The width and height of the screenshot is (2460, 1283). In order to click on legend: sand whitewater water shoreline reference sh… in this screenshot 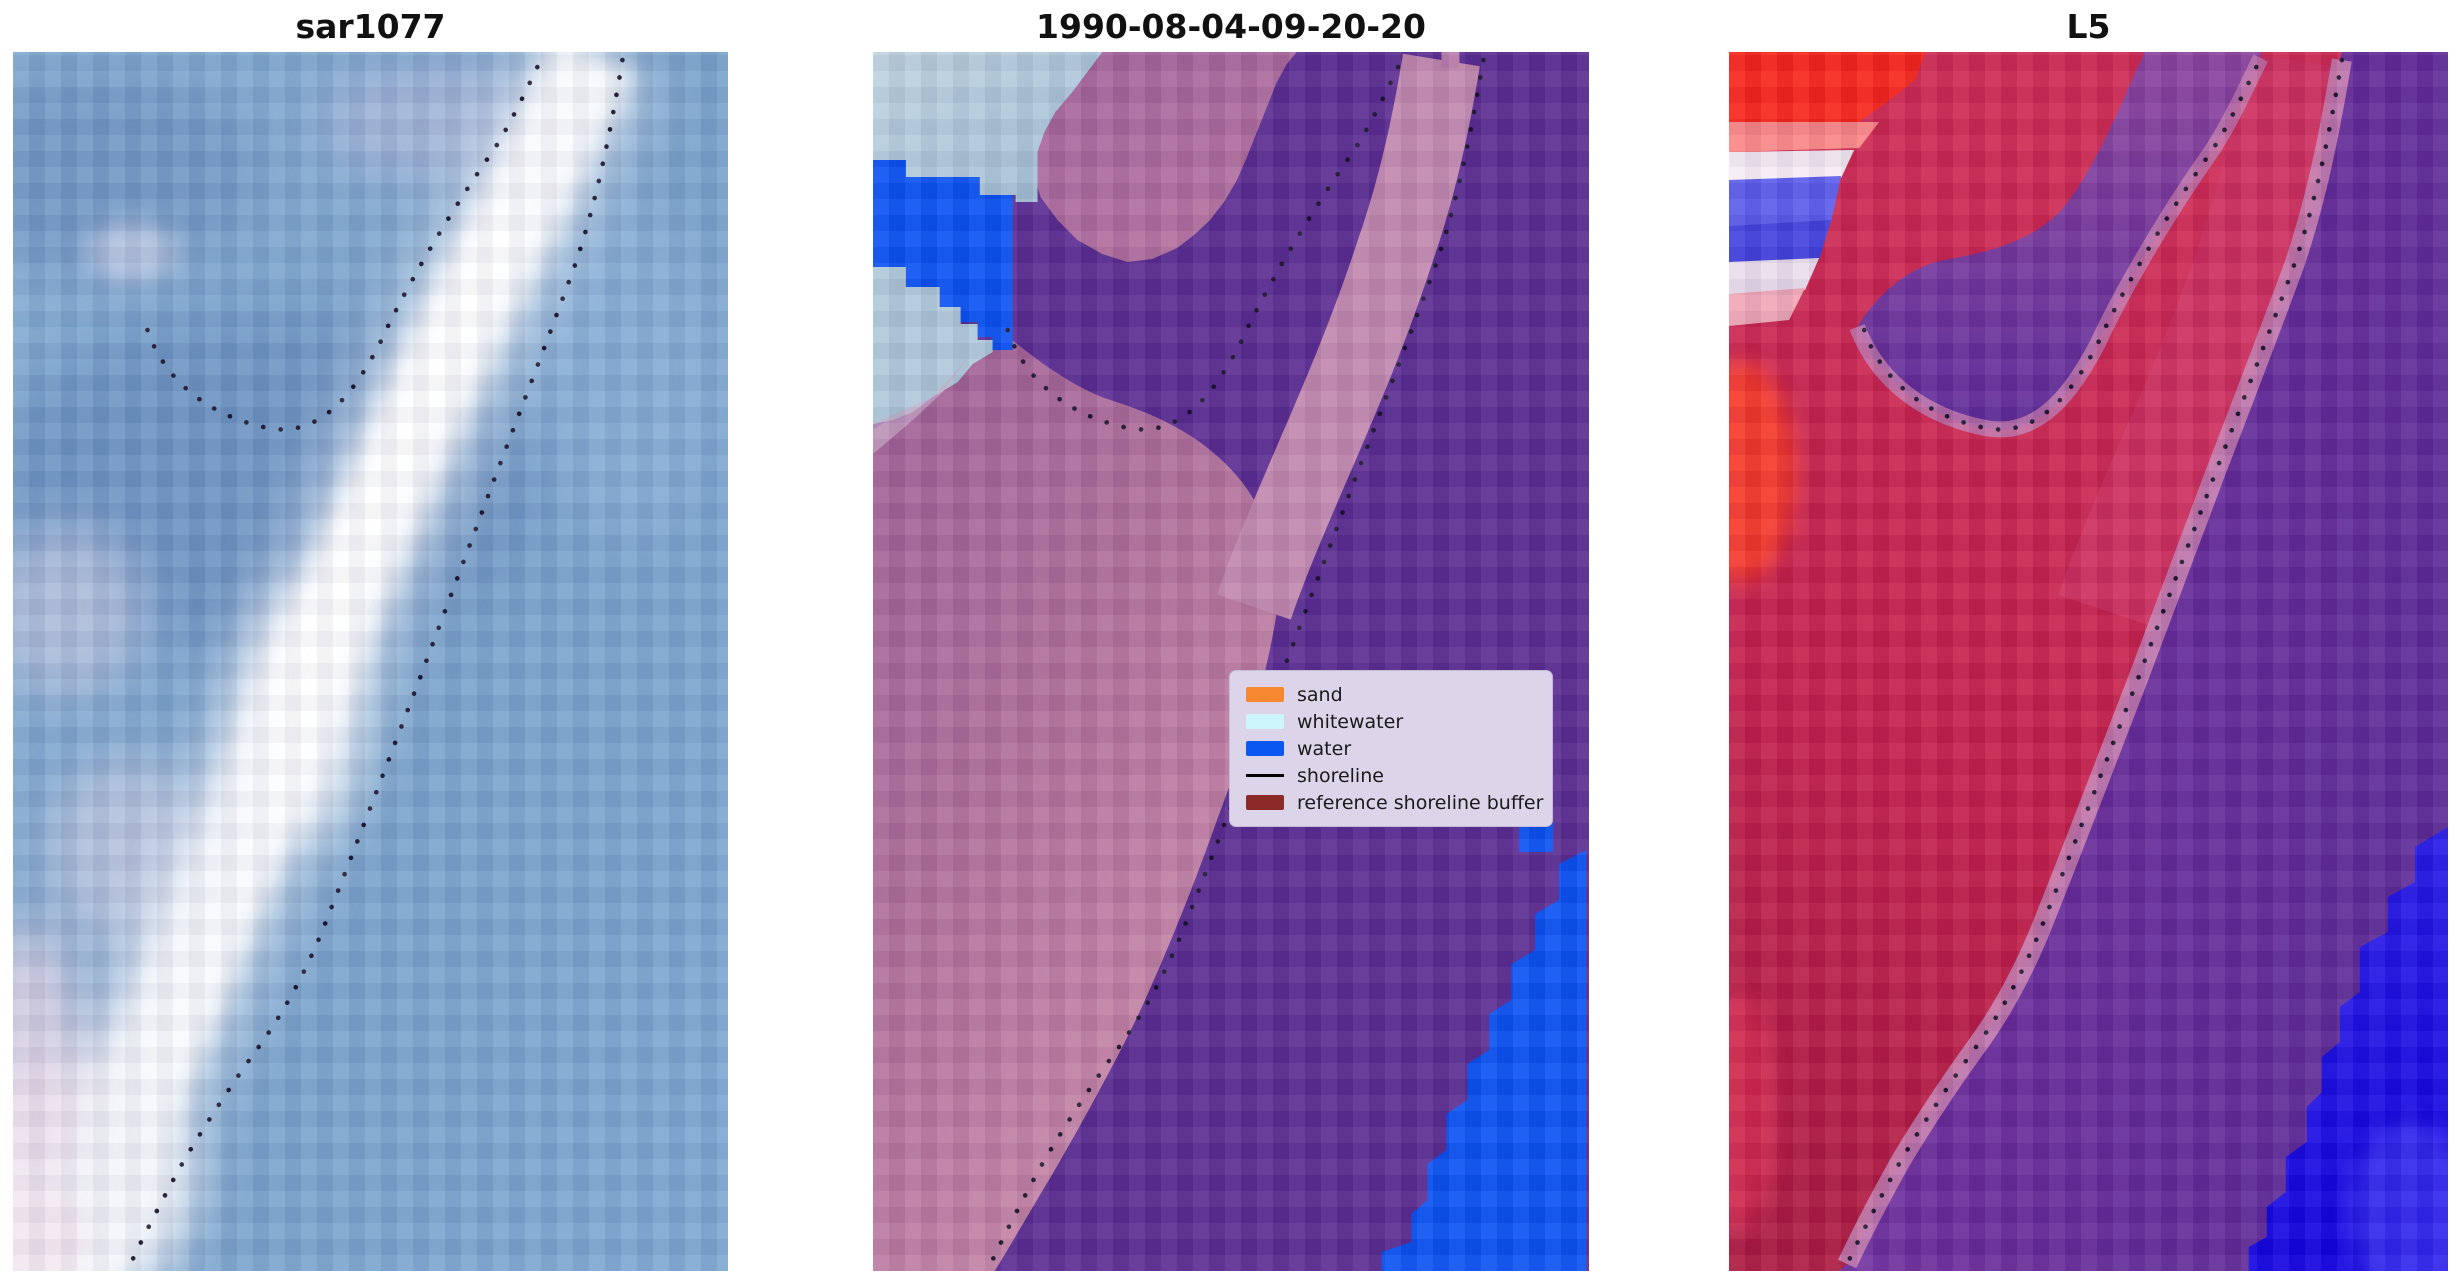, I will do `click(1391, 748)`.